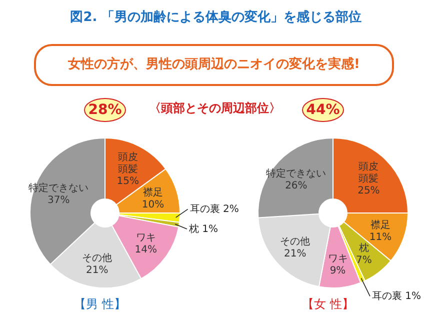 Image resolution: width=432 pixels, height=324 pixels. I want to click on slice-label: 耳の裏 1%, so click(397, 296).